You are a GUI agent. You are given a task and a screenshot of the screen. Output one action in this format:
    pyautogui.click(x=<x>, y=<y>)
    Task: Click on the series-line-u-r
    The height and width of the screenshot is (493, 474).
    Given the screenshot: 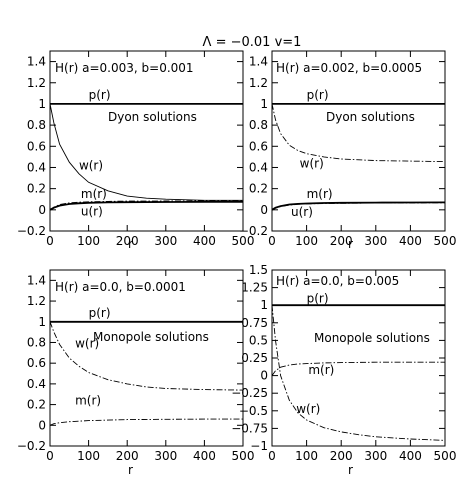 What is the action you would take?
    pyautogui.click(x=146, y=205)
    